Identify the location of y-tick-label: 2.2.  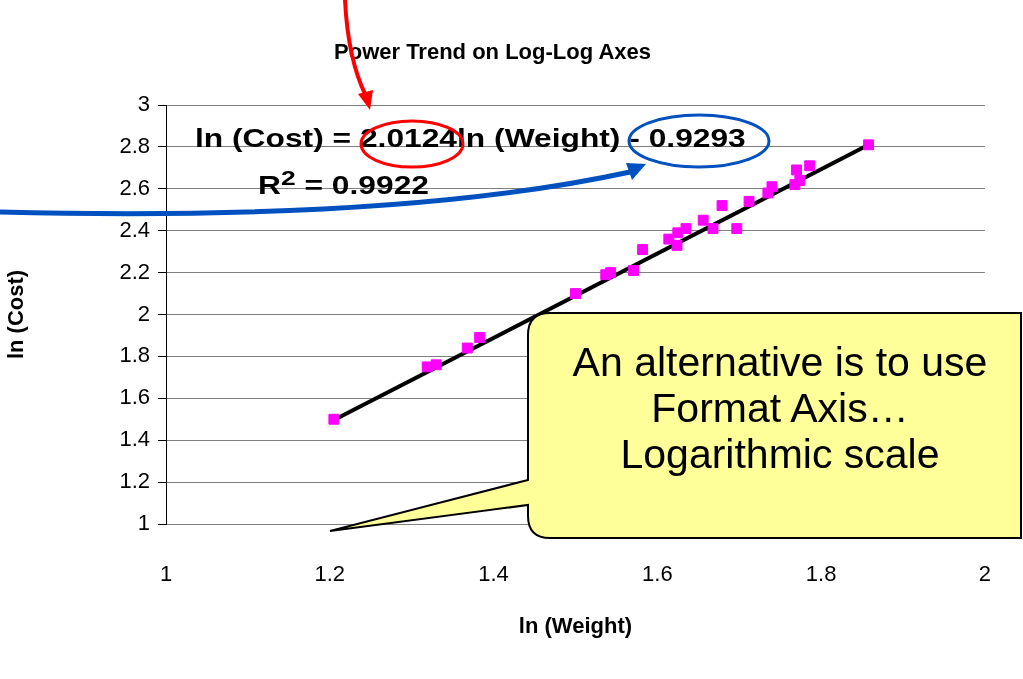
(134, 271).